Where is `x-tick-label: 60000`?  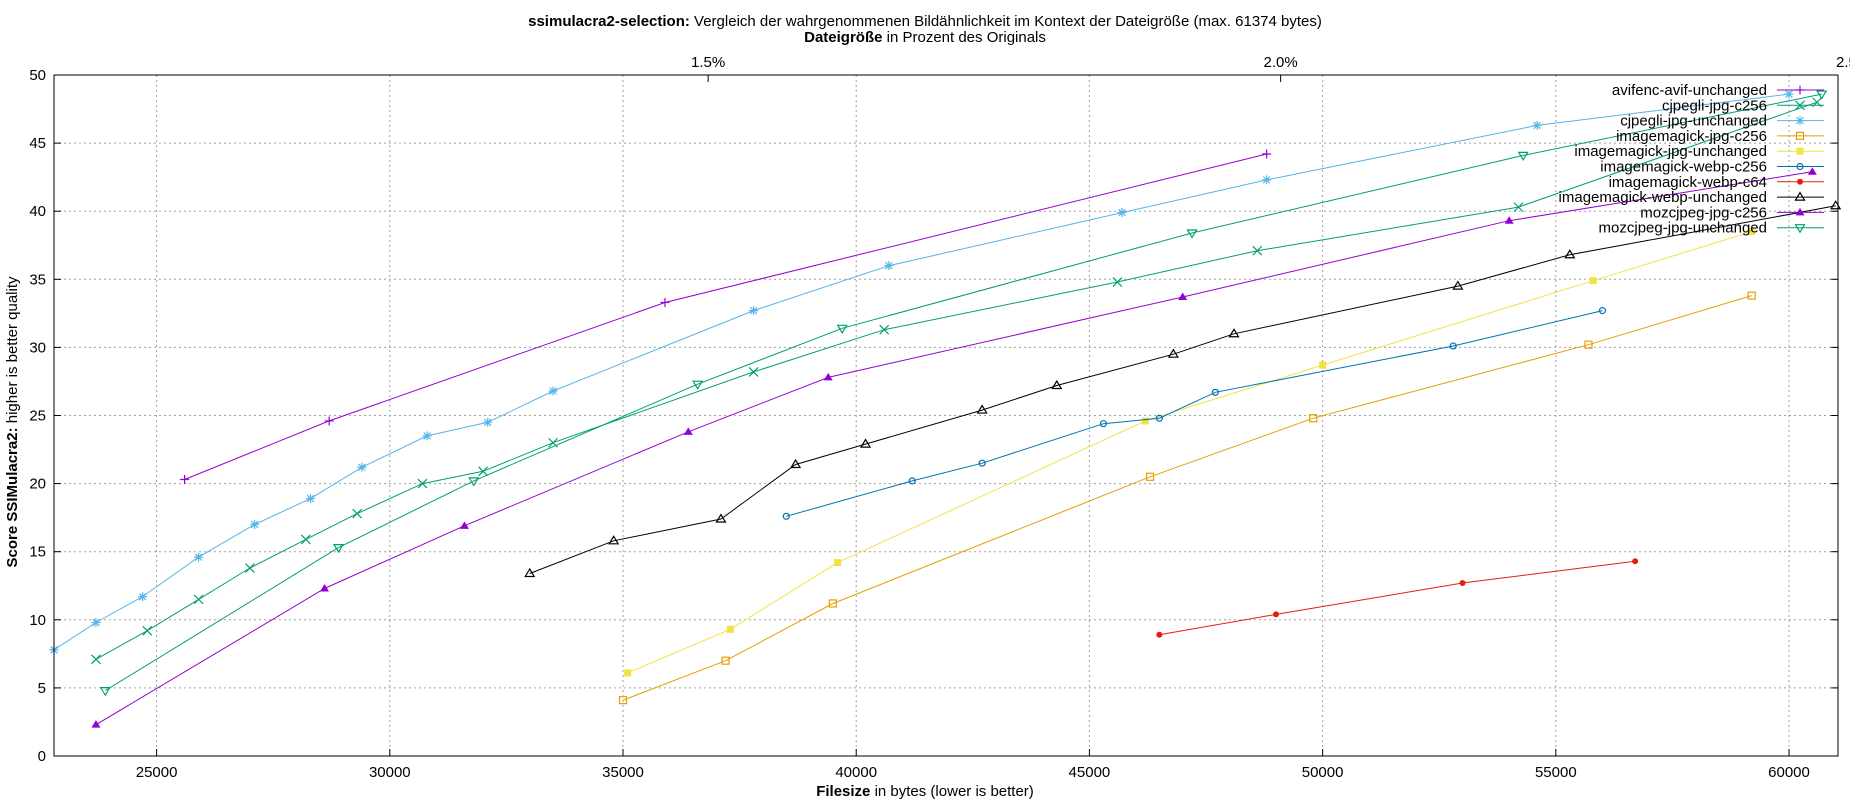
x-tick-label: 60000 is located at coordinates (1789, 772).